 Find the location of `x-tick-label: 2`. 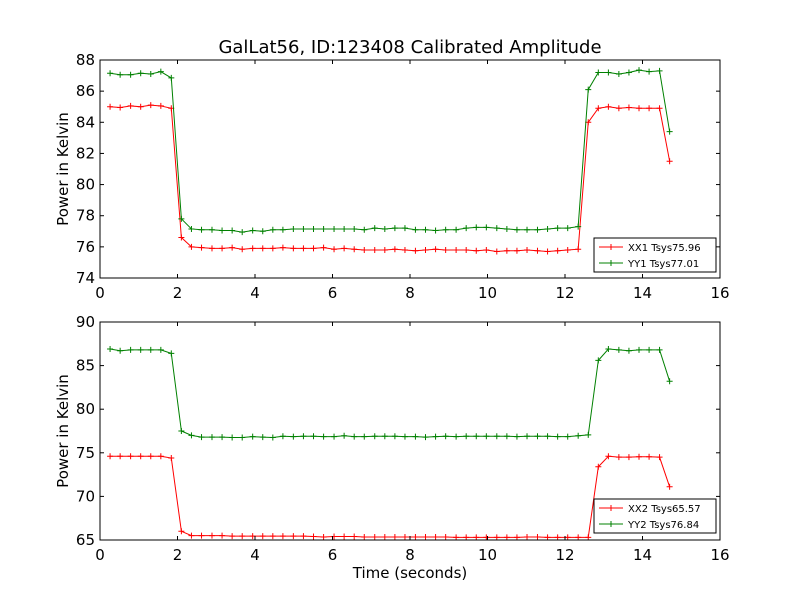

x-tick-label: 2 is located at coordinates (178, 555).